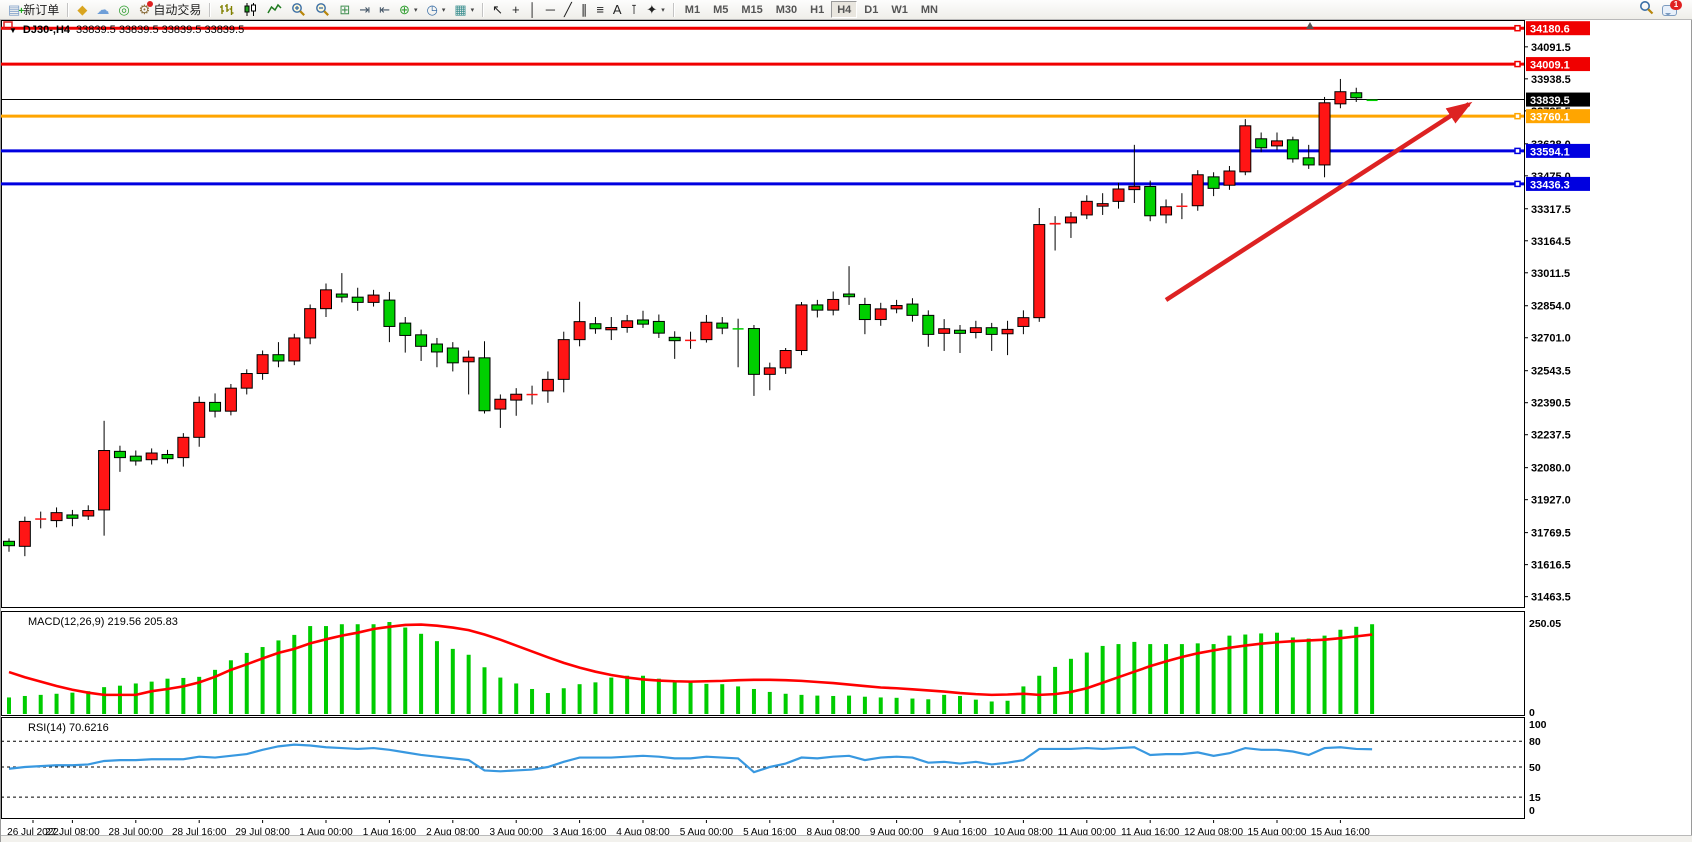 Image resolution: width=1692 pixels, height=842 pixels. Describe the element at coordinates (33, 10) in the screenshot. I see `new-order-button: ▤ + 新订单` at that location.